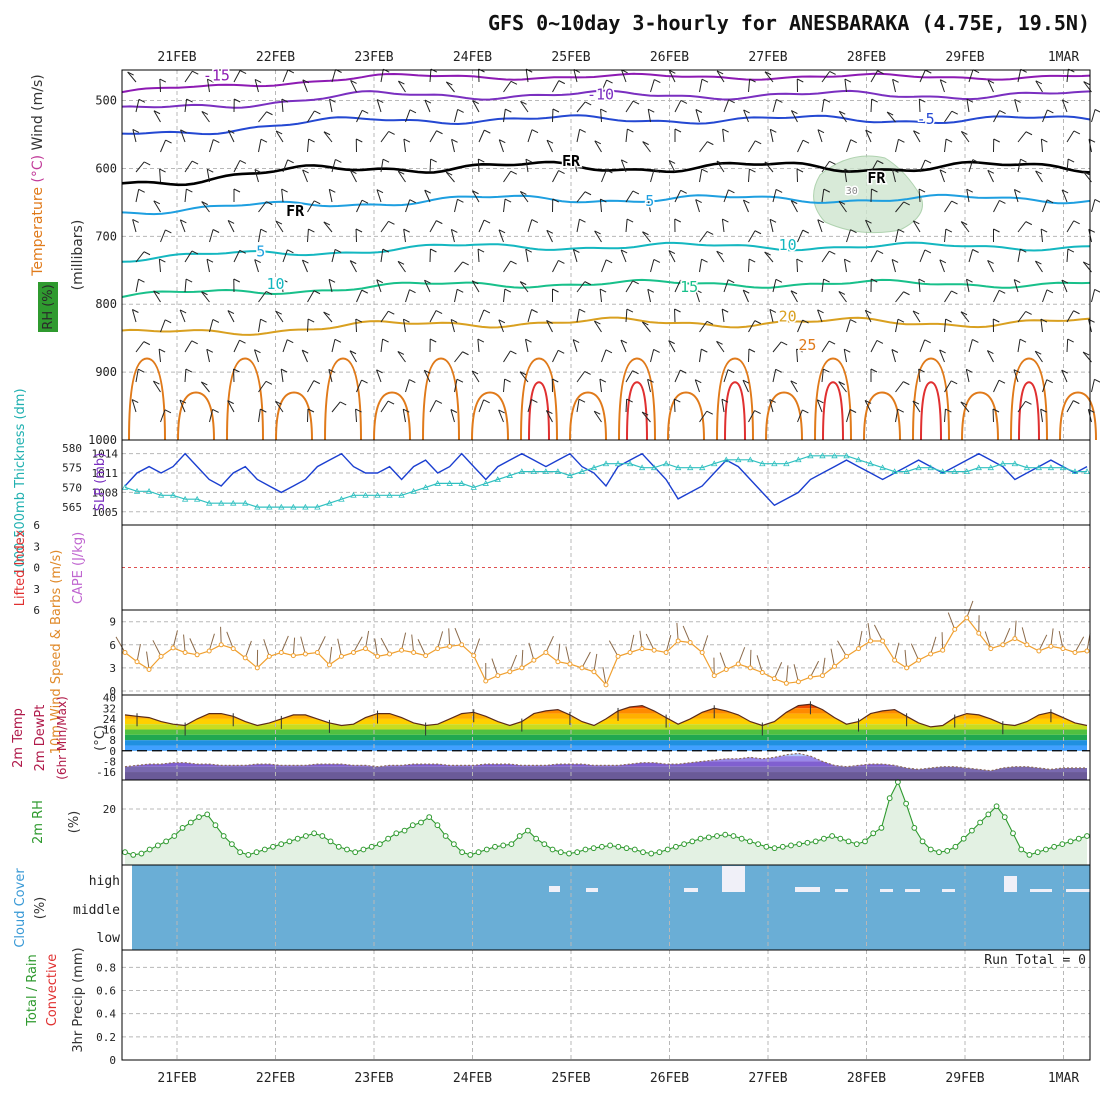 The width and height of the screenshot is (1100, 1100). I want to click on run-total-label: Run Total = 0, so click(1035, 960).